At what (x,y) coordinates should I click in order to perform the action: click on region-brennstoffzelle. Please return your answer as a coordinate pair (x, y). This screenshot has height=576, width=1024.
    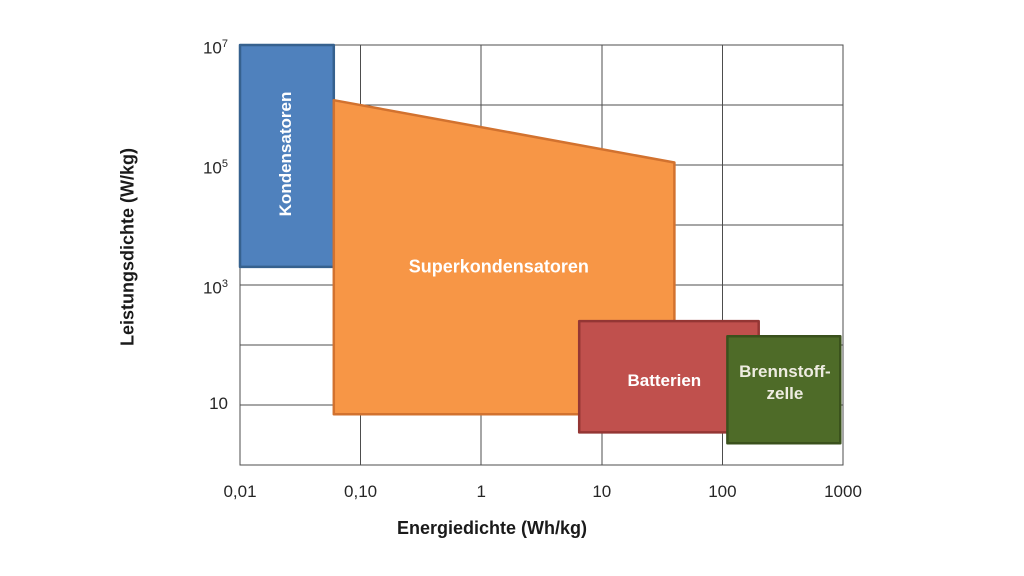
    Looking at the image, I should click on (784, 389).